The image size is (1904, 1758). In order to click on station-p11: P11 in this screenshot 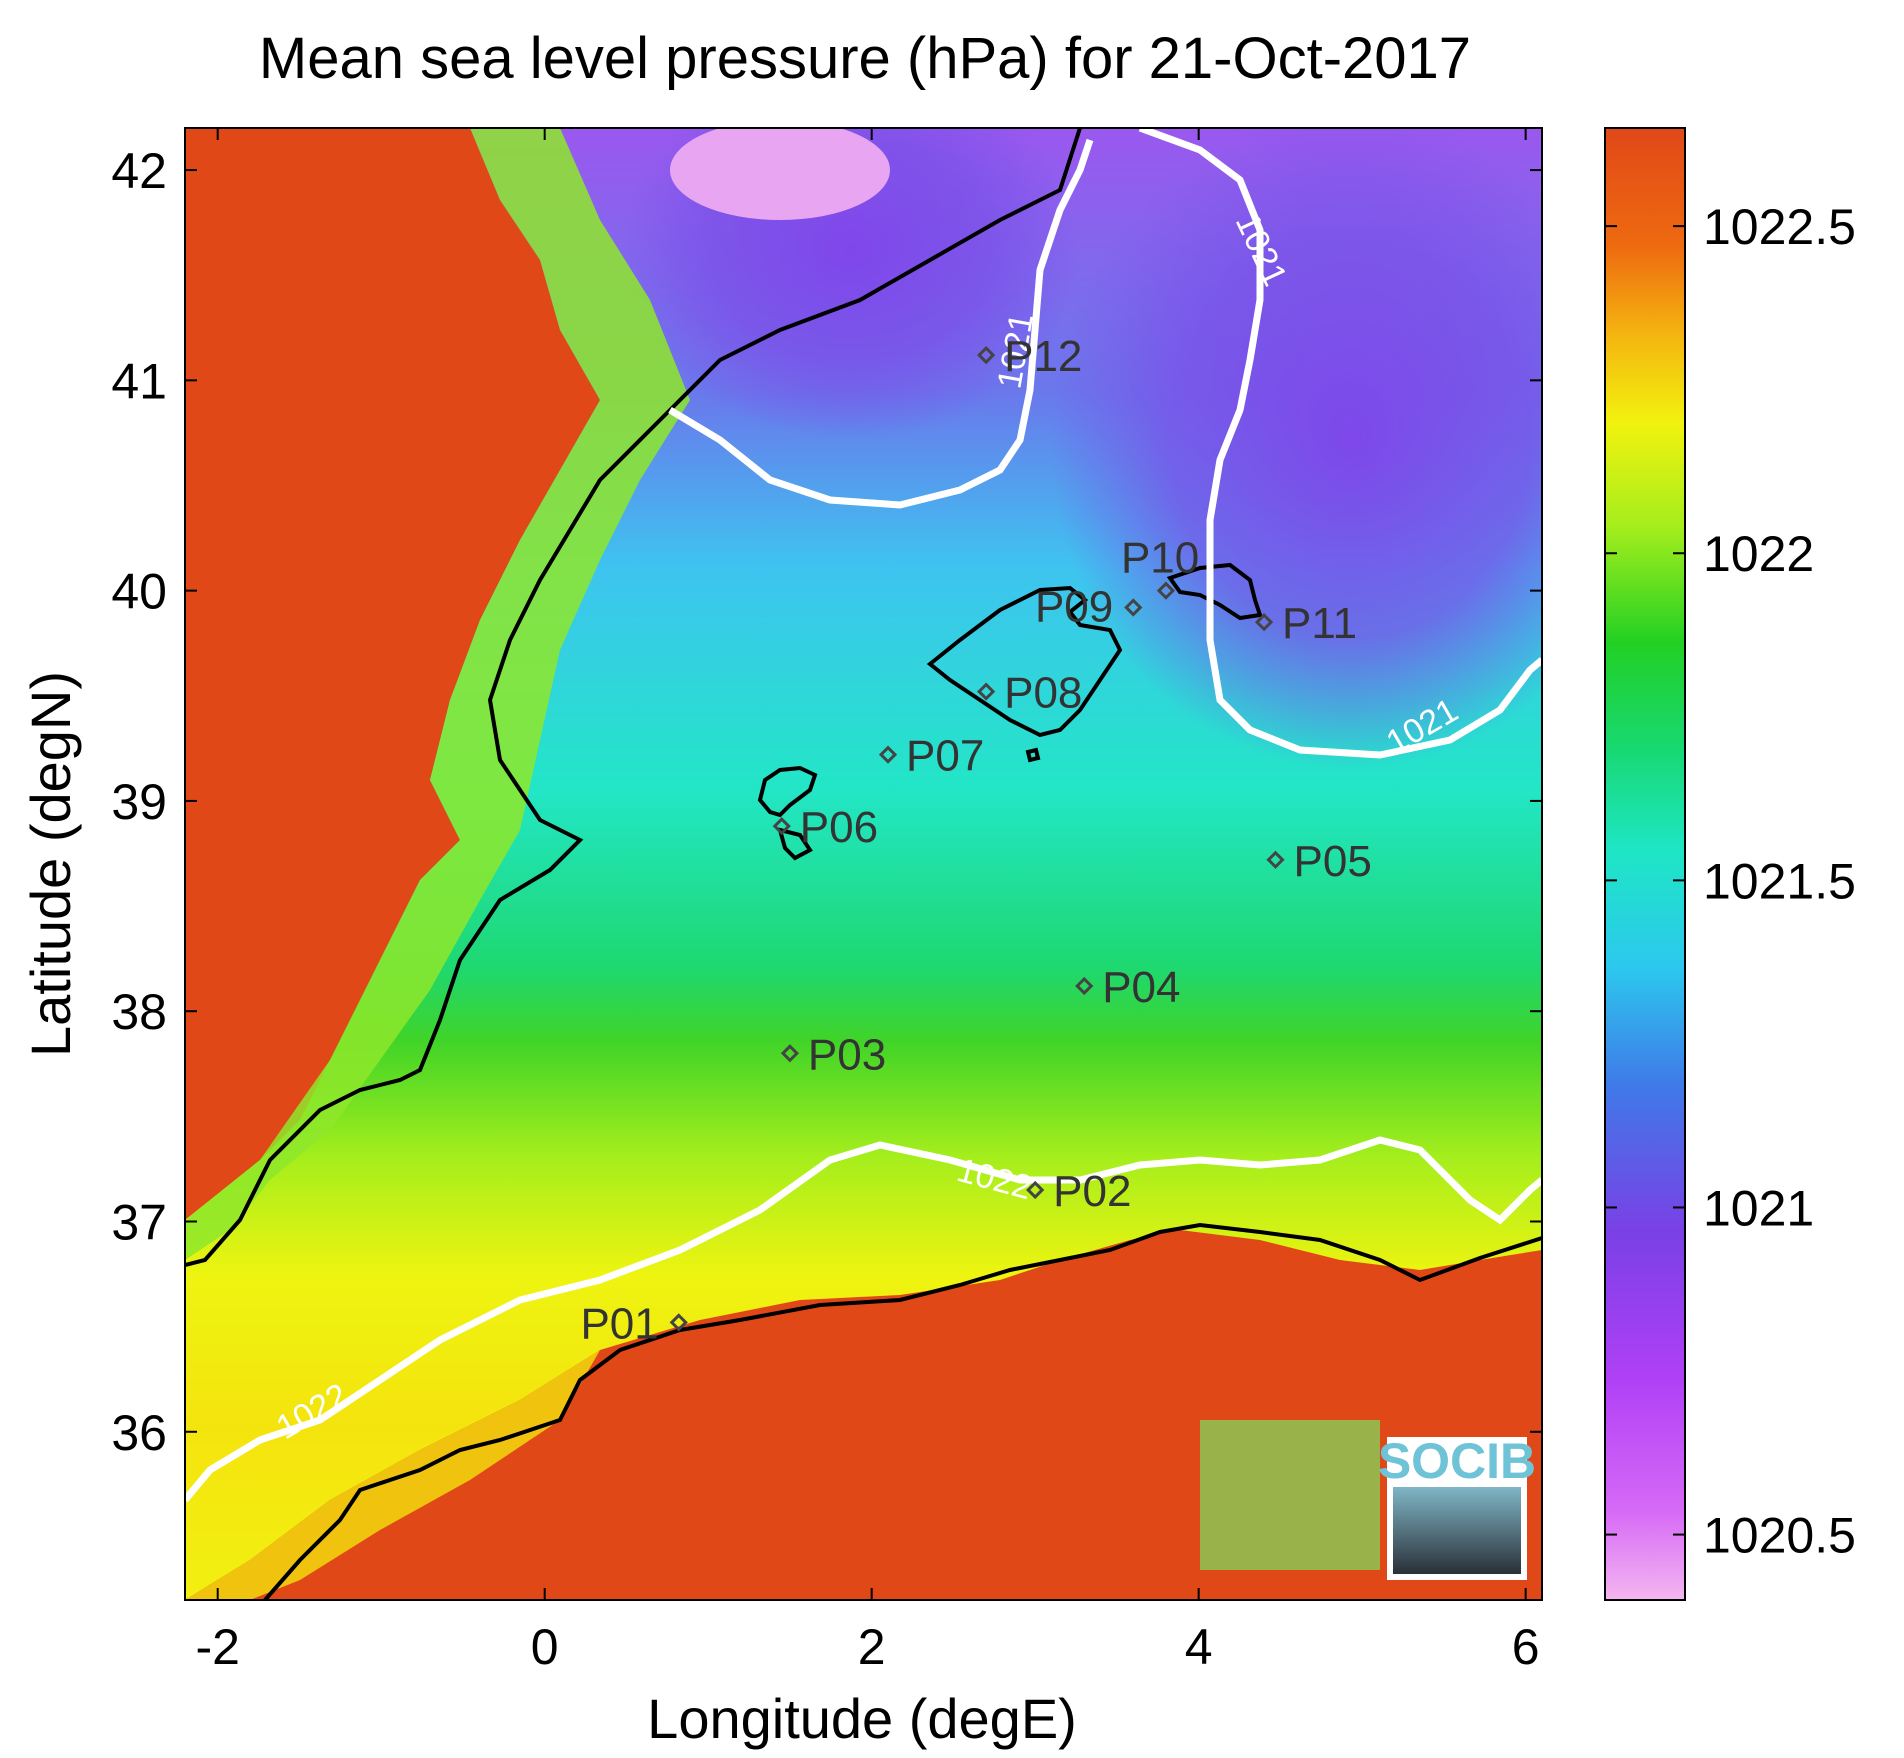, I will do `click(1305, 623)`.